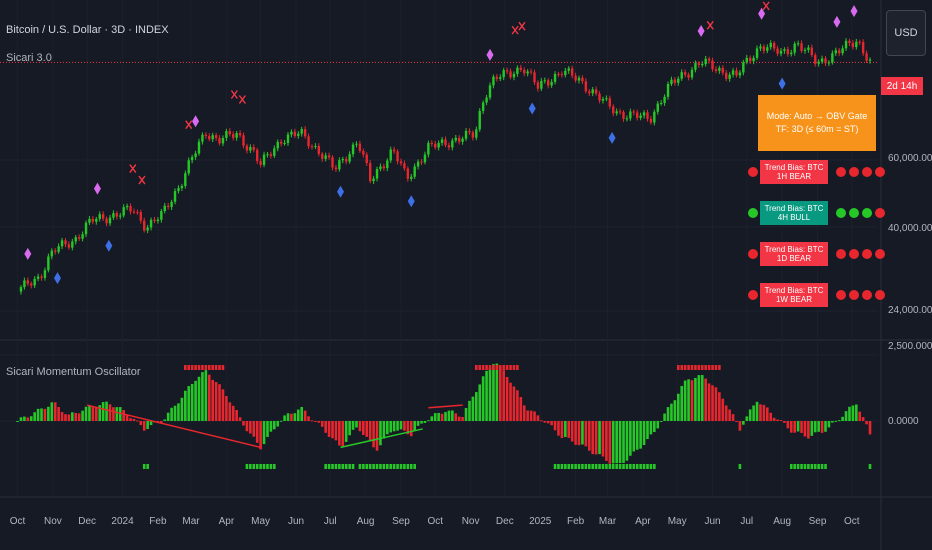 This screenshot has height=550, width=932. What do you see at coordinates (296, 521) in the screenshot?
I see `time-axis-label: Jun` at bounding box center [296, 521].